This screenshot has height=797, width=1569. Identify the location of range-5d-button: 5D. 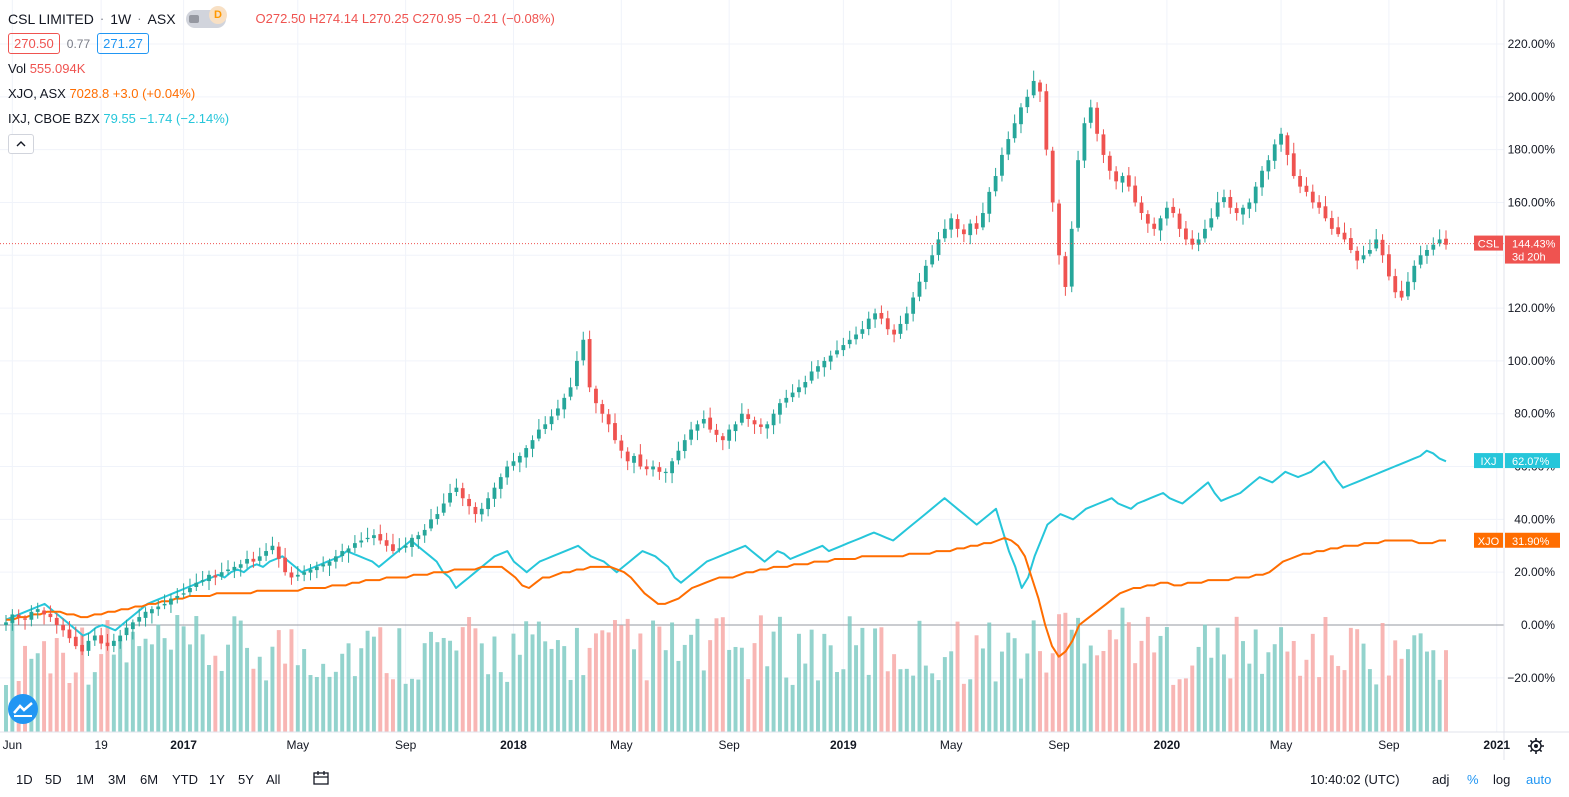
(53, 779).